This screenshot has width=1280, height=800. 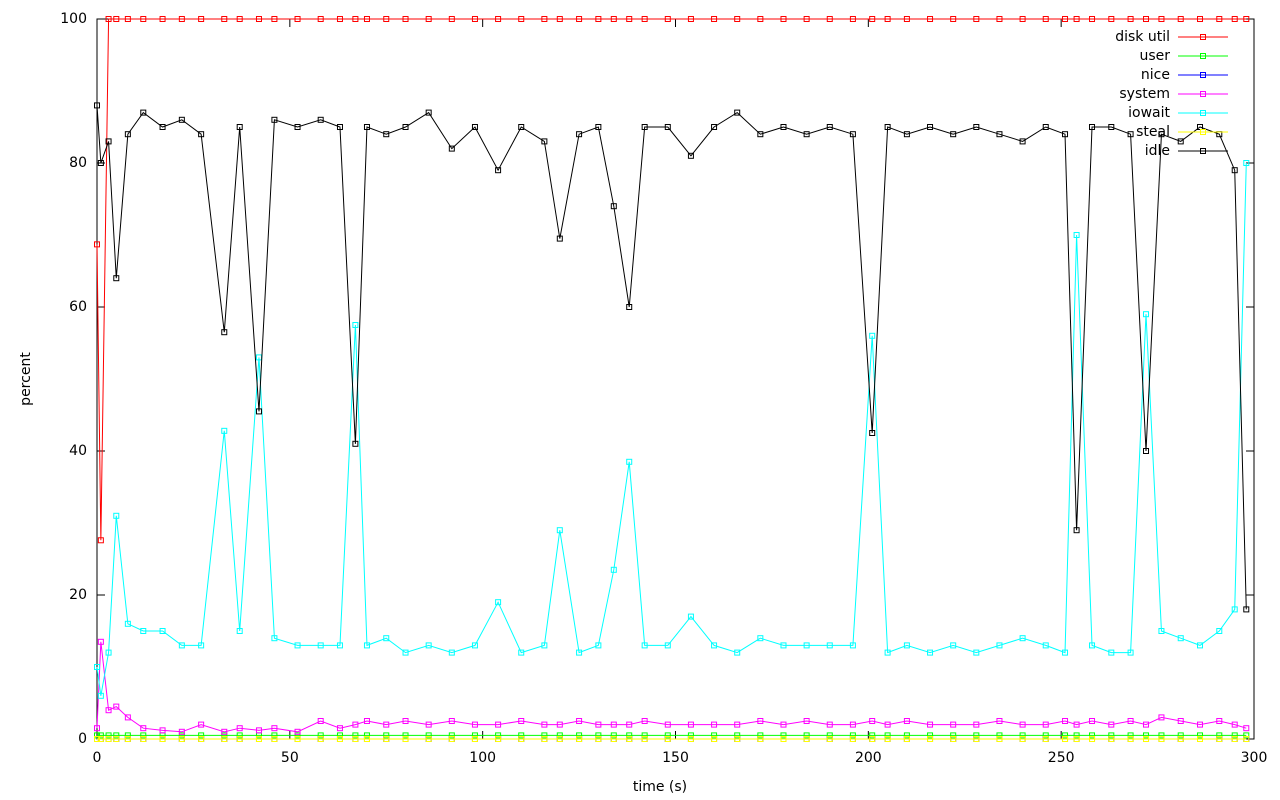 What do you see at coordinates (1144, 94) in the screenshot?
I see `legend-label: system` at bounding box center [1144, 94].